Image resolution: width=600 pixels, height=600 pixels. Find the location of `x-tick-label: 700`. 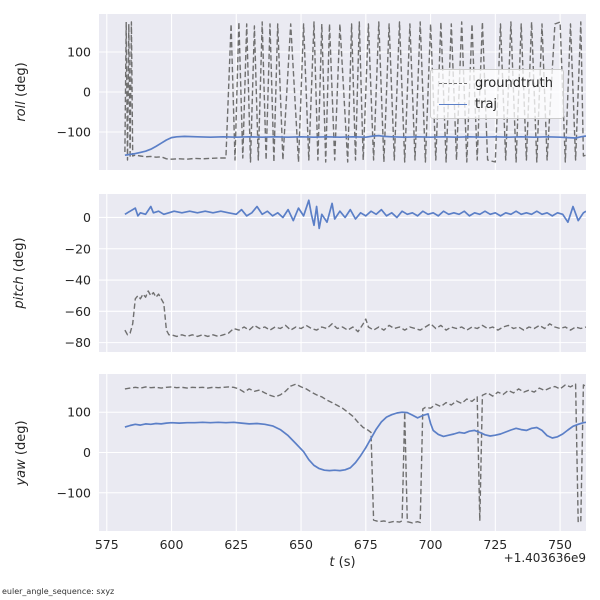

x-tick-label: 700 is located at coordinates (431, 544).